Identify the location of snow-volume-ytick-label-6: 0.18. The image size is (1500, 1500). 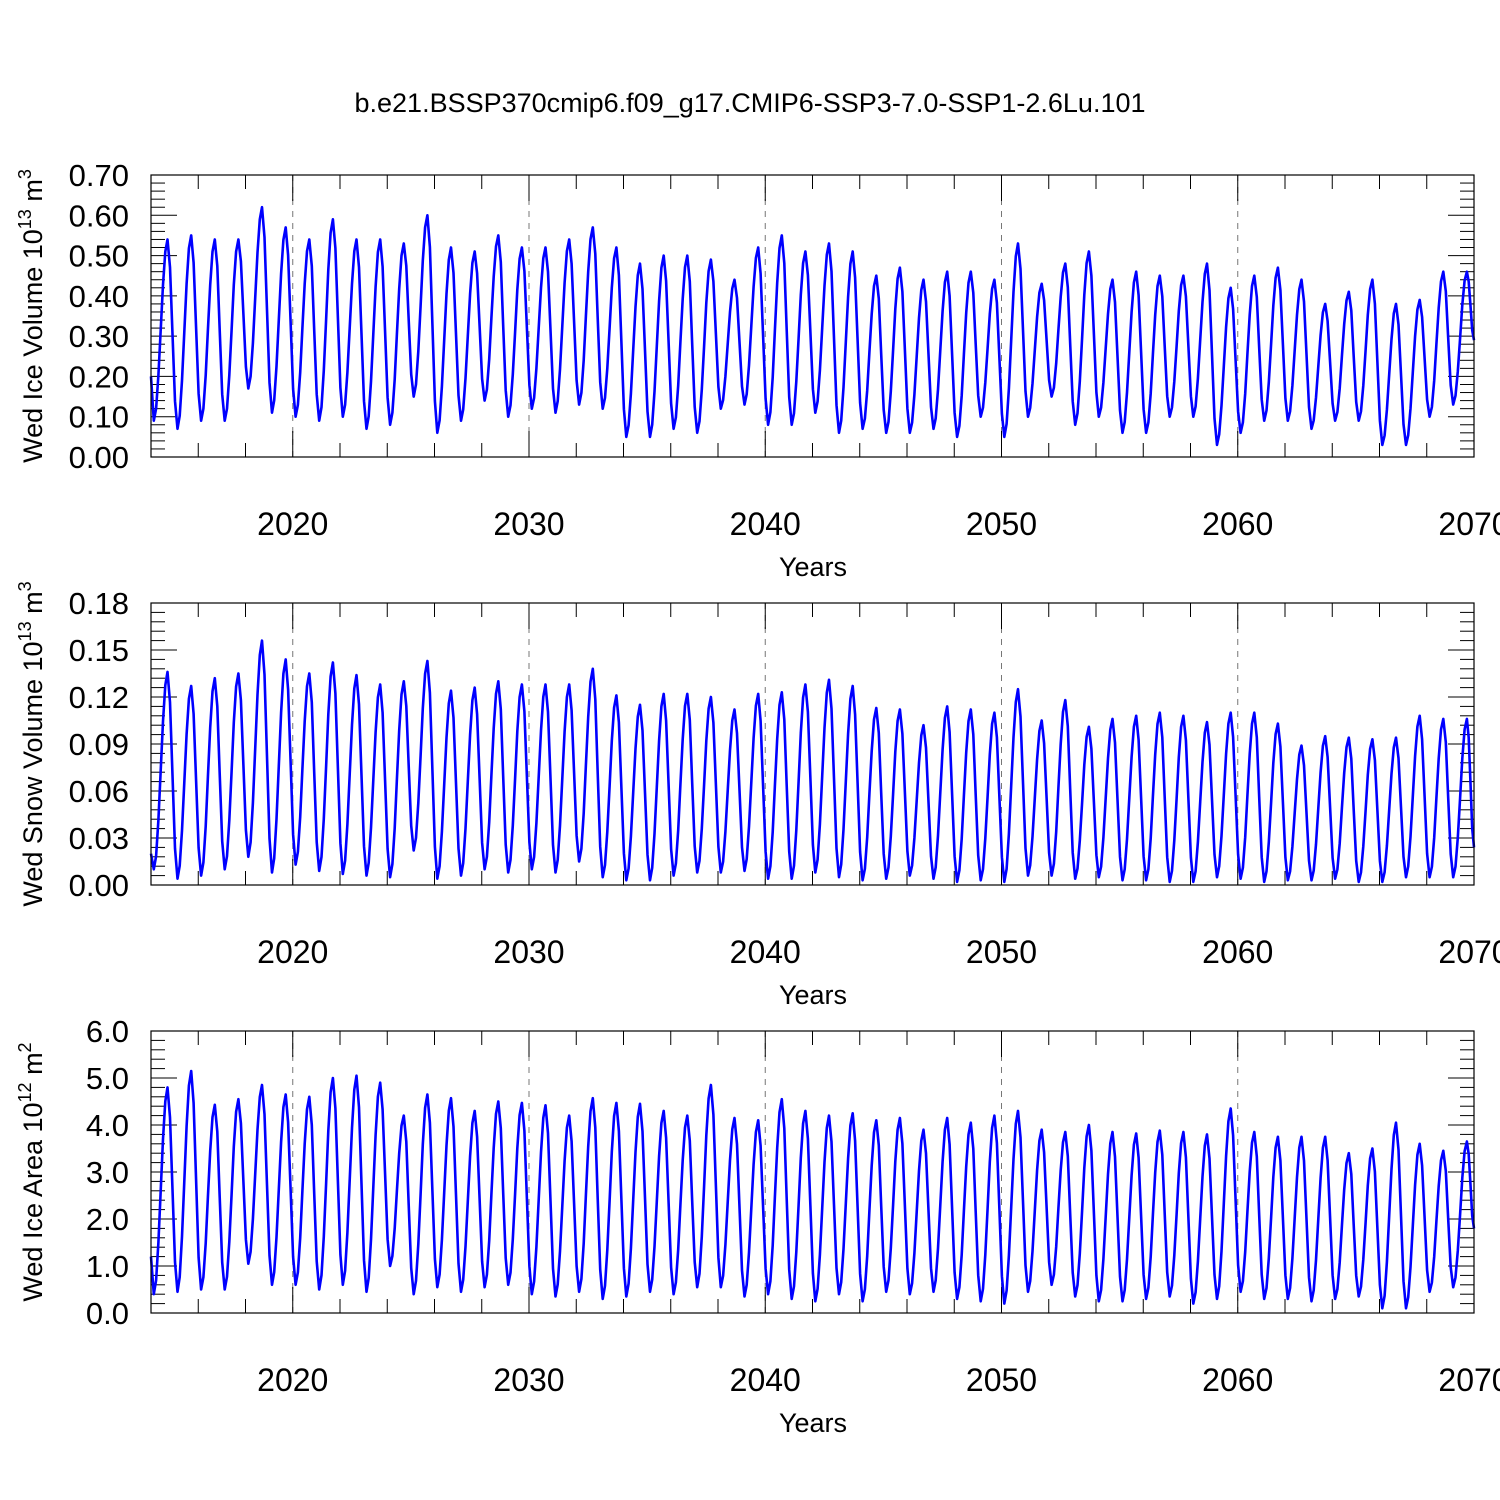
(99, 603).